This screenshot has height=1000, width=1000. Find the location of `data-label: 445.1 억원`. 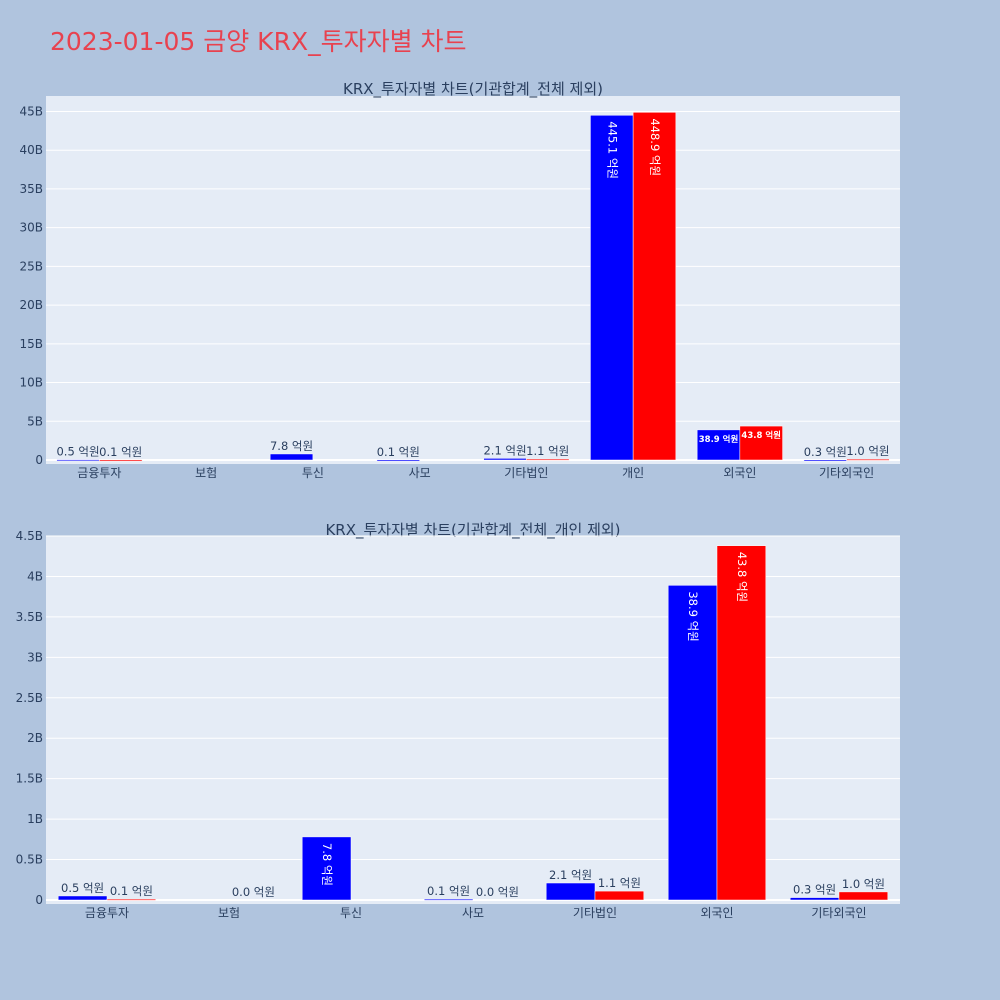

data-label: 445.1 억원 is located at coordinates (612, 150).